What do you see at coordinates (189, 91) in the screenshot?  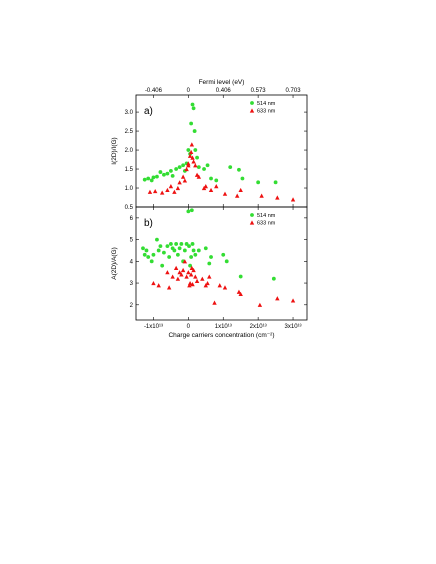 I see `top-tick-label: 0` at bounding box center [189, 91].